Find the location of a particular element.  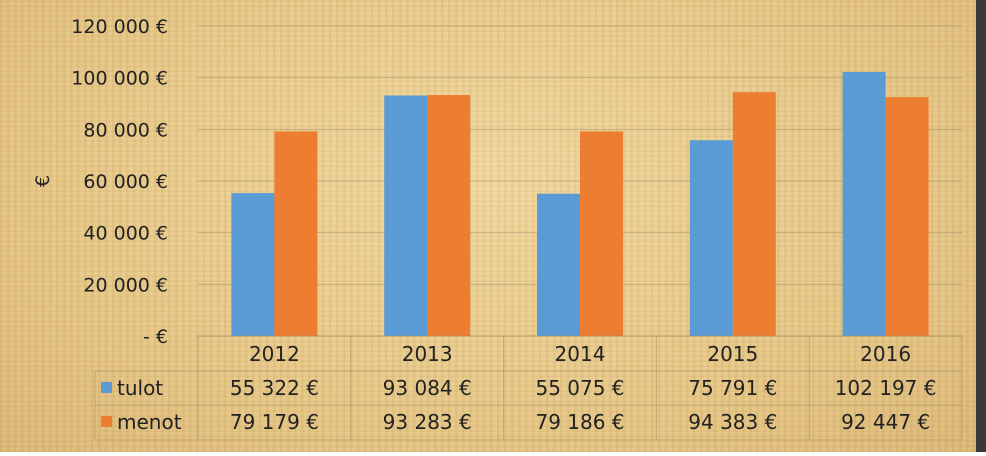

bar-tulot-2014 is located at coordinates (558, 264).